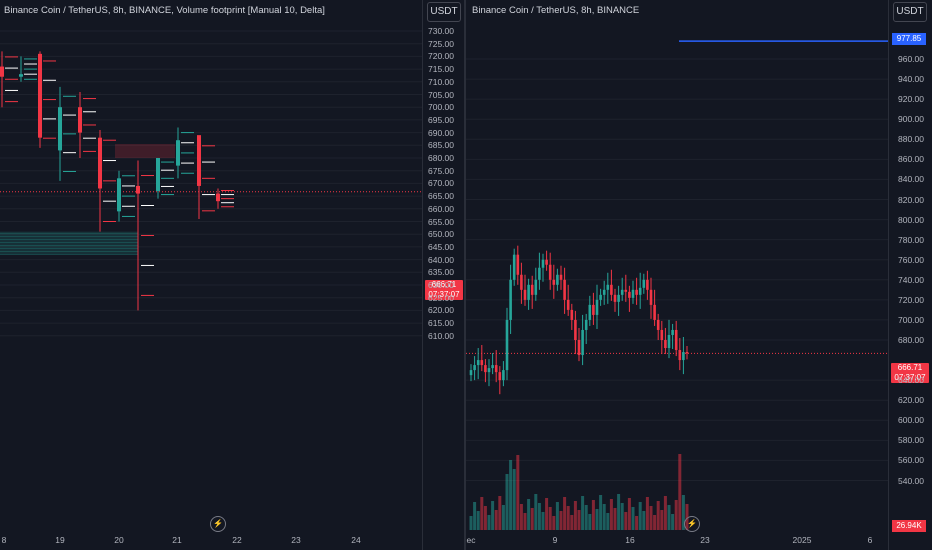 The image size is (932, 550). What do you see at coordinates (556, 10) in the screenshot?
I see `right-chart-title: Binance Coin / TetherUS, 8h, BINANCE` at bounding box center [556, 10].